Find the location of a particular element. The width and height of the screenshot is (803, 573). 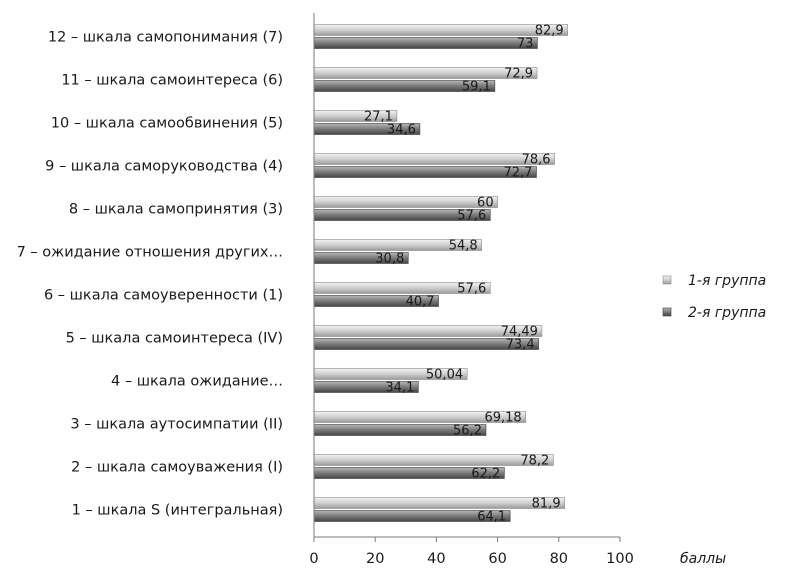

data-label: 30,8 is located at coordinates (389, 259).